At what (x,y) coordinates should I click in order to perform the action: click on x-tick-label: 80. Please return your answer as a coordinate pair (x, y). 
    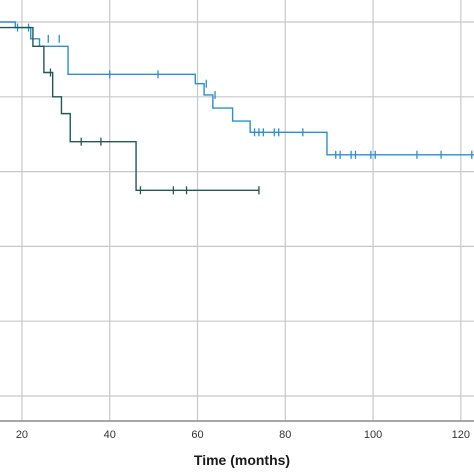
    Looking at the image, I should click on (285, 435).